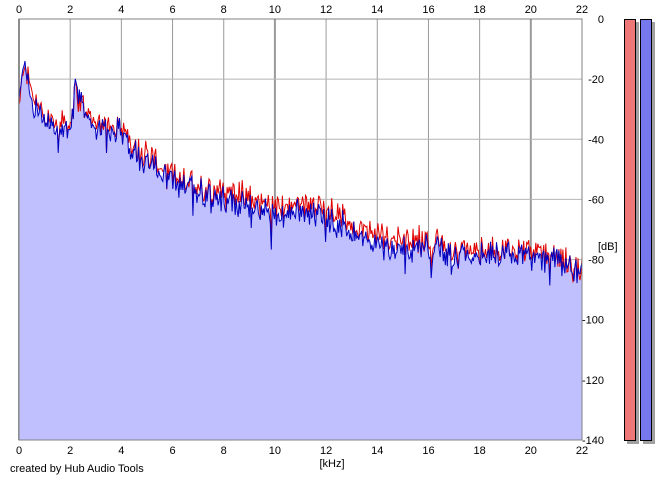  What do you see at coordinates (596, 140) in the screenshot?
I see `y-tick-label: -40` at bounding box center [596, 140].